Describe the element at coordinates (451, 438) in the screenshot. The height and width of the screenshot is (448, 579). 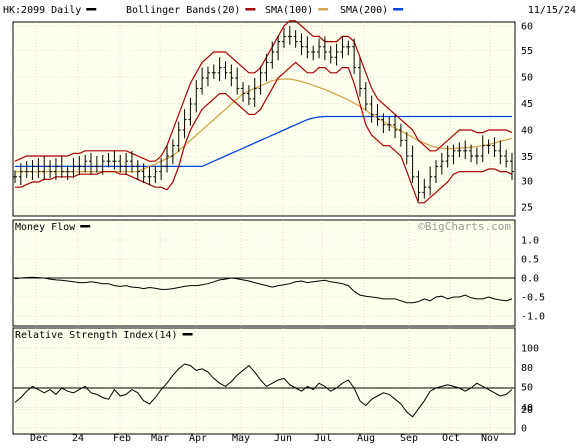
I see `x-tick-label: Oct` at that location.